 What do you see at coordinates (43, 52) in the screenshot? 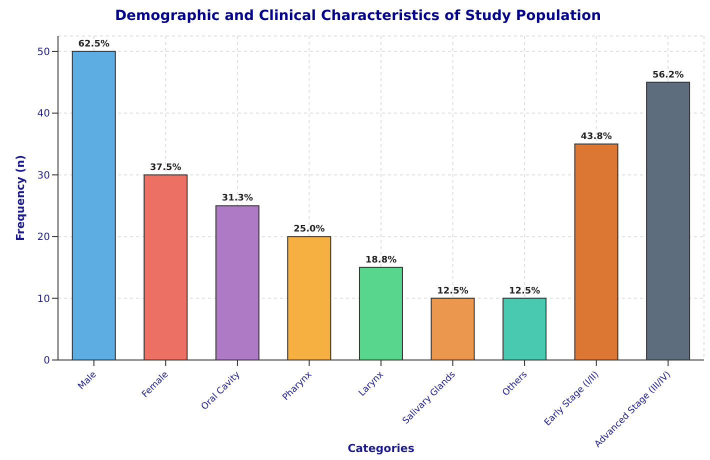
I see `y-tick-label: 50` at bounding box center [43, 52].